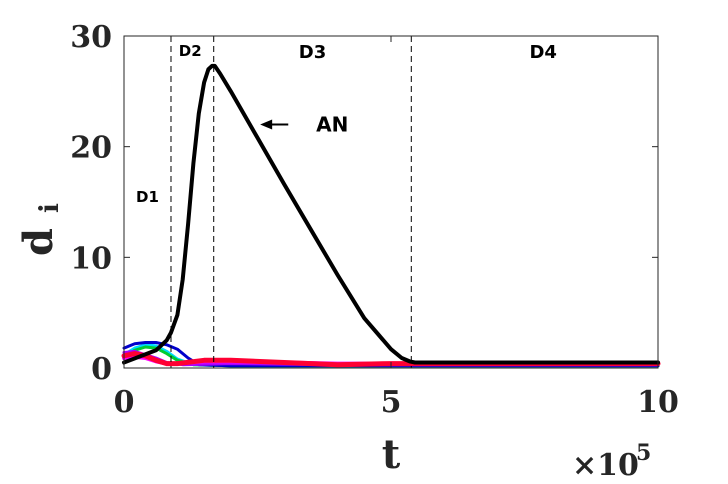 This screenshot has height=484, width=728. Describe the element at coordinates (391, 454) in the screenshot. I see `x-axis-label: t` at that location.